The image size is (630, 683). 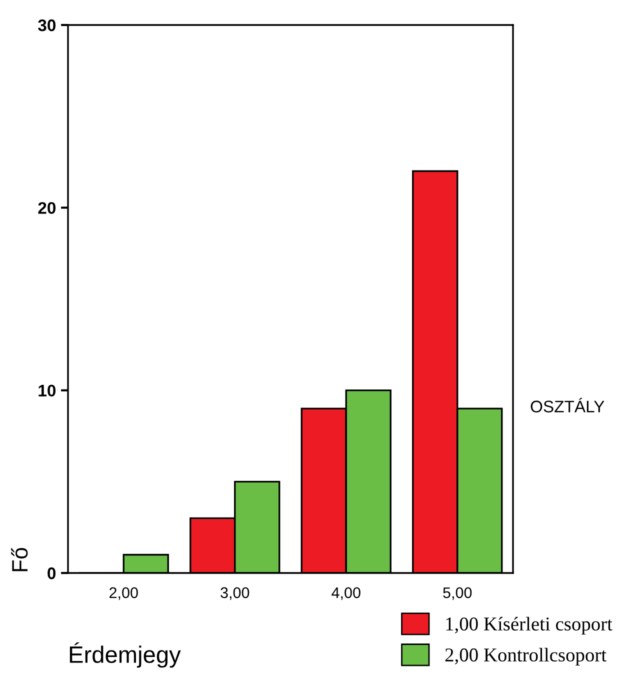 What do you see at coordinates (52, 573) in the screenshot?
I see `y-tick-label: 0` at bounding box center [52, 573].